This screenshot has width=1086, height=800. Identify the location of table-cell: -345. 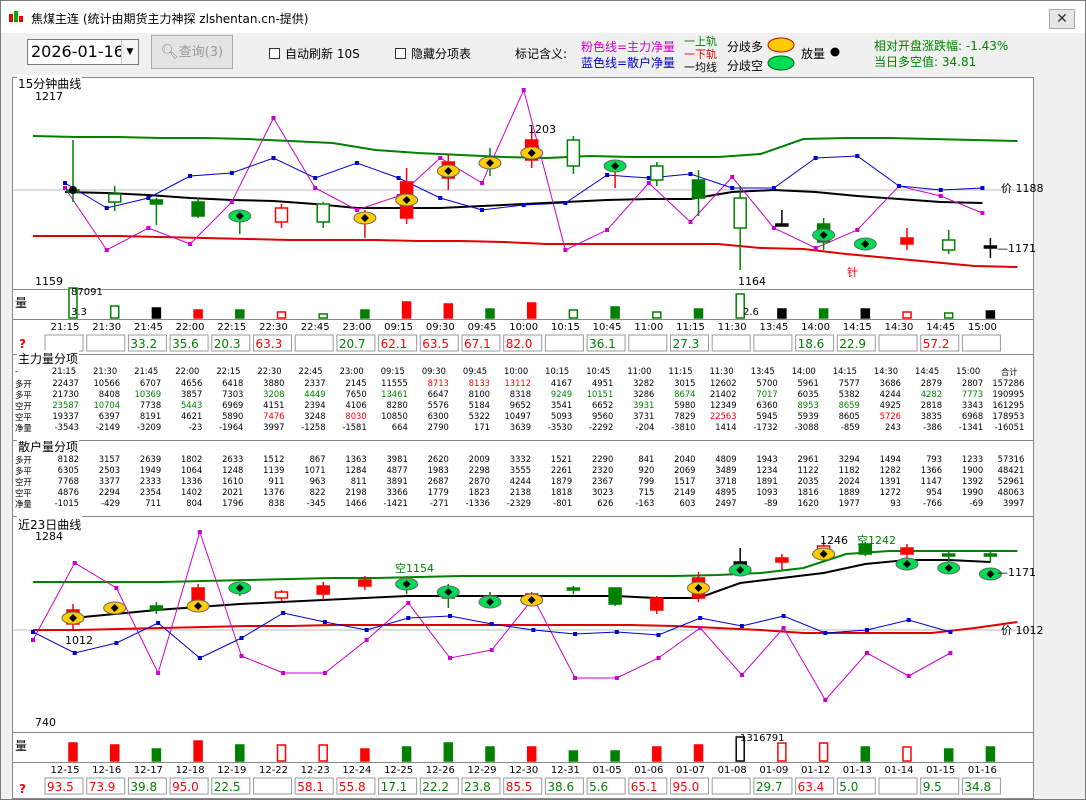
(316, 503).